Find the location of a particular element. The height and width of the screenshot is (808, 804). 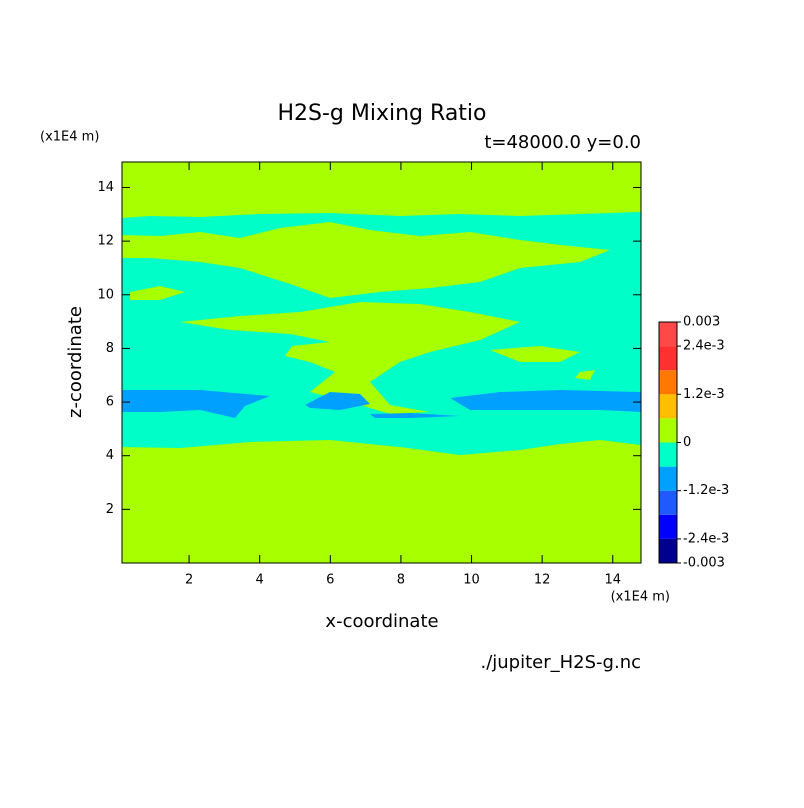

y-tick-label: 4 is located at coordinates (110, 455).